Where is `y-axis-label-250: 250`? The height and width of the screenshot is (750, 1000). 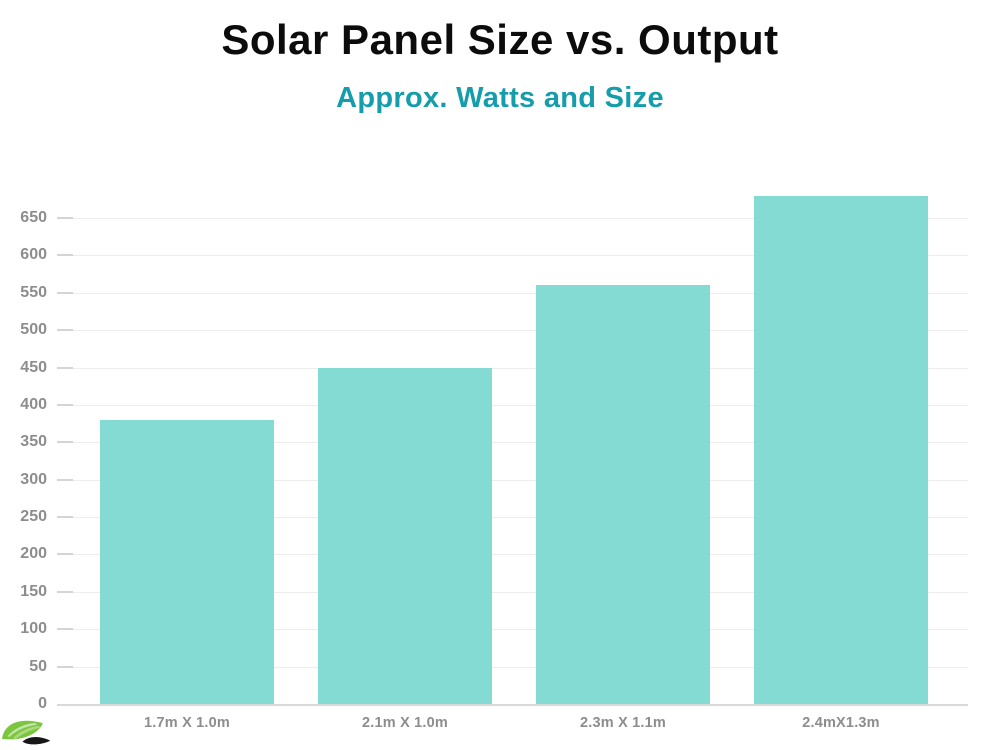 y-axis-label-250: 250 is located at coordinates (33, 516).